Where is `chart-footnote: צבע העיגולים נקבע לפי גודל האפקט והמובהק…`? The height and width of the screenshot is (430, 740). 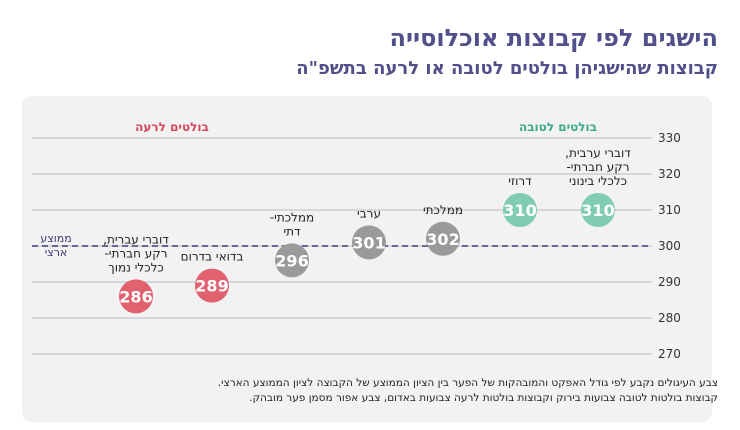 chart-footnote: צבע העיגולים נקבע לפי גודל האפקט והמובהק… is located at coordinates (378, 391).